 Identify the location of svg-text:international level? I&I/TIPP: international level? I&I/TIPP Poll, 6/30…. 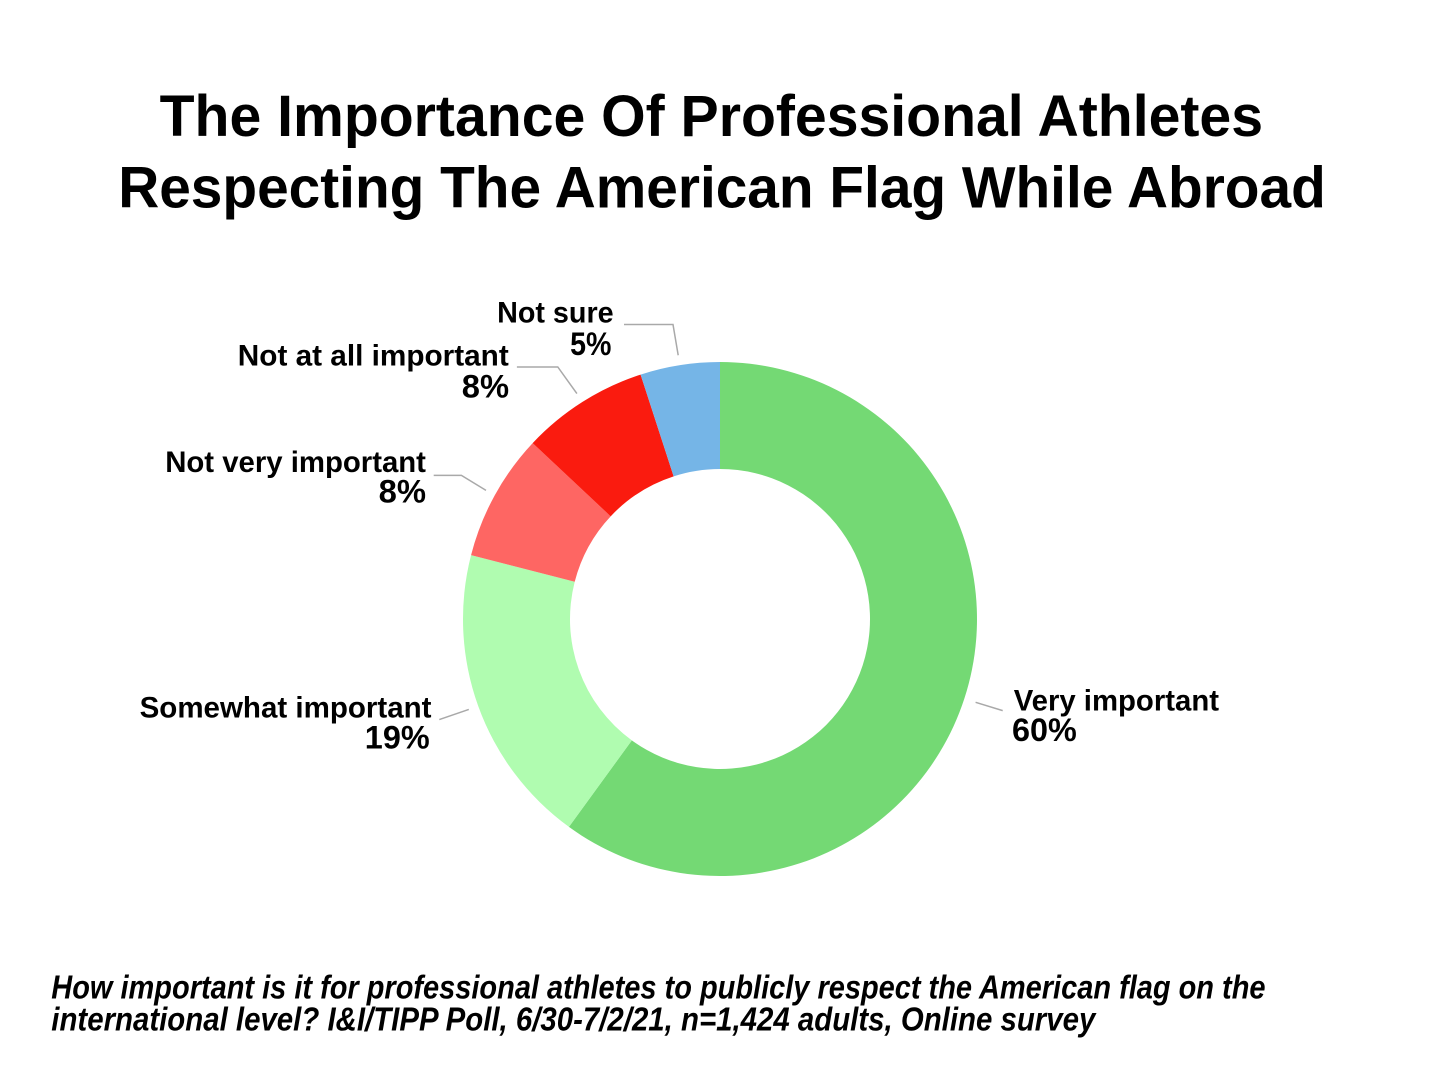
(574, 1019).